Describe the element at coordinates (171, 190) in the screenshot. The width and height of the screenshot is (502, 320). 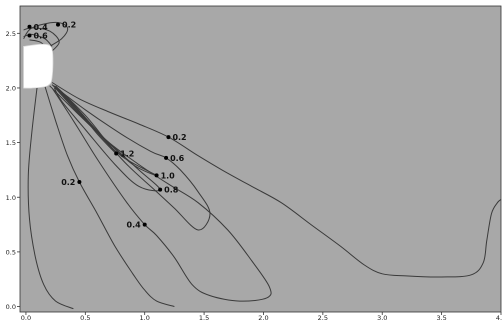
I see `contour-label: 0.8` at that location.